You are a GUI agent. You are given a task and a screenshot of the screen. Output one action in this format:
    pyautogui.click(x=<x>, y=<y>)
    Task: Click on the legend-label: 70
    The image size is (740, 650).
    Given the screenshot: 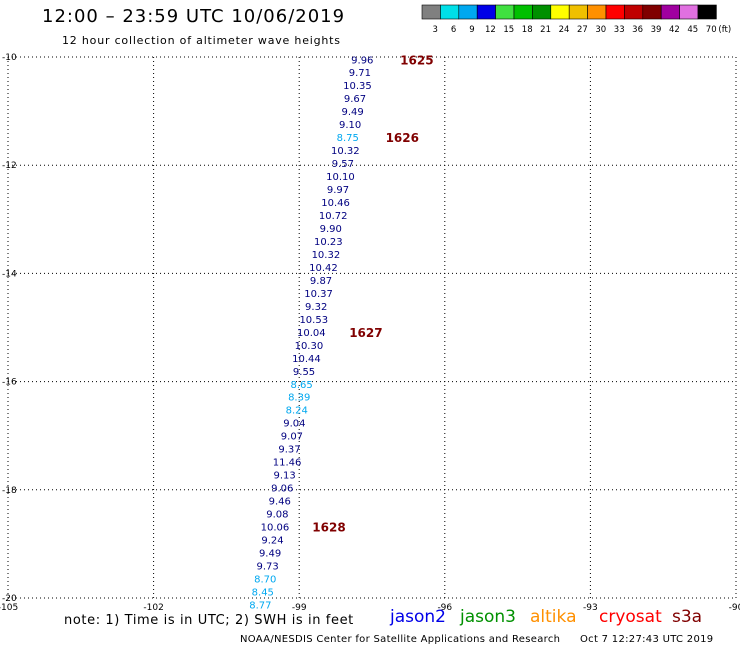 What is the action you would take?
    pyautogui.click(x=711, y=30)
    